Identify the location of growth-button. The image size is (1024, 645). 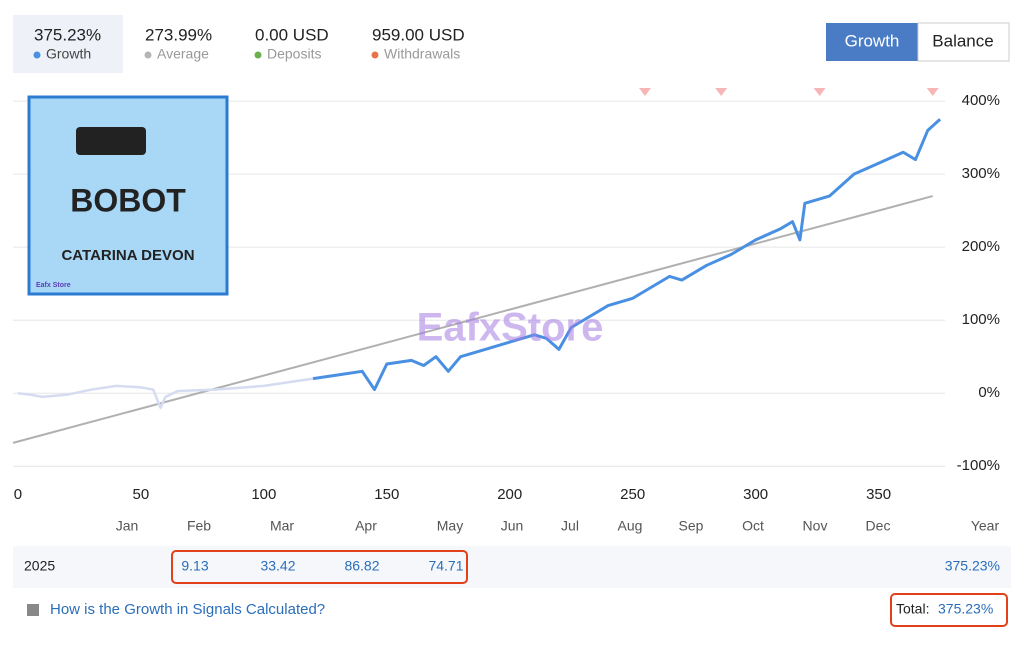
(872, 42).